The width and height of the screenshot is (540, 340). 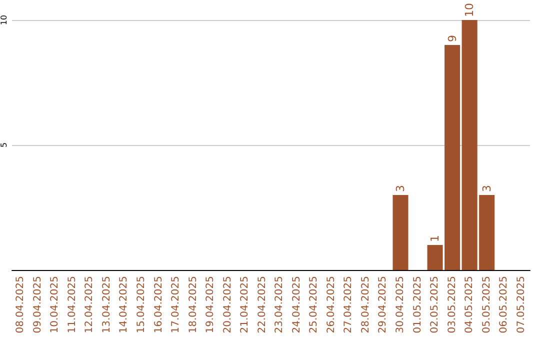 I want to click on x-tick-label: 08.04.2025, so click(x=20, y=305).